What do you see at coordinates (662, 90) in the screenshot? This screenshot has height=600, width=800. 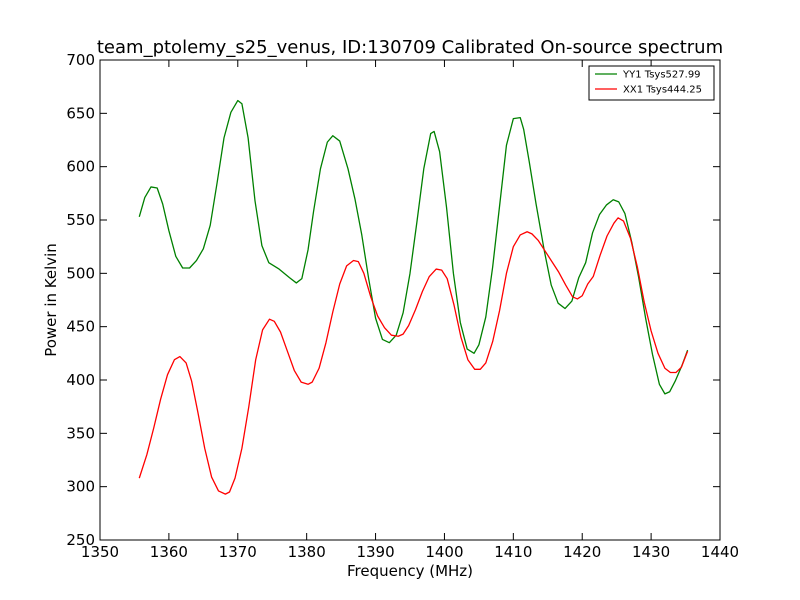 I see `legend-label-xx1: XX1 Tsys444.25` at bounding box center [662, 90].